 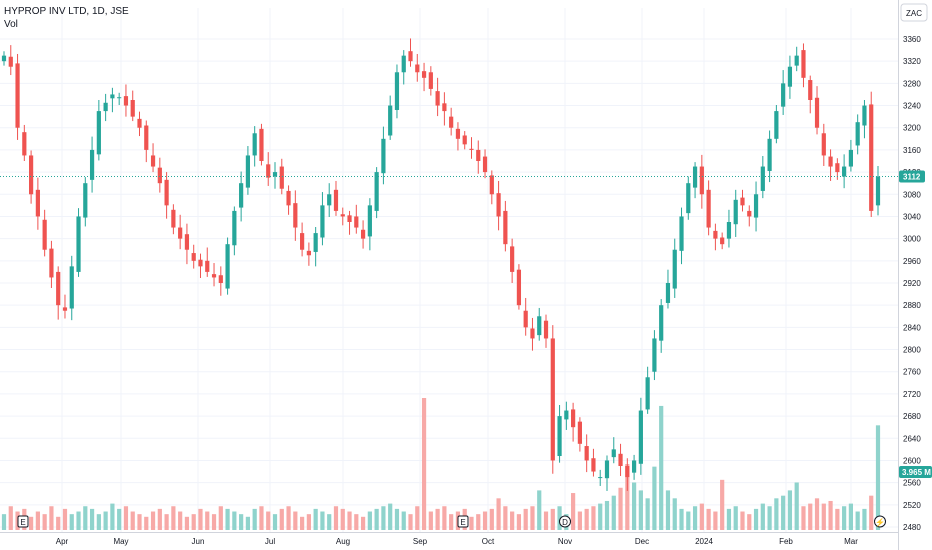 I want to click on price-tick-label: 2800, so click(x=912, y=350).